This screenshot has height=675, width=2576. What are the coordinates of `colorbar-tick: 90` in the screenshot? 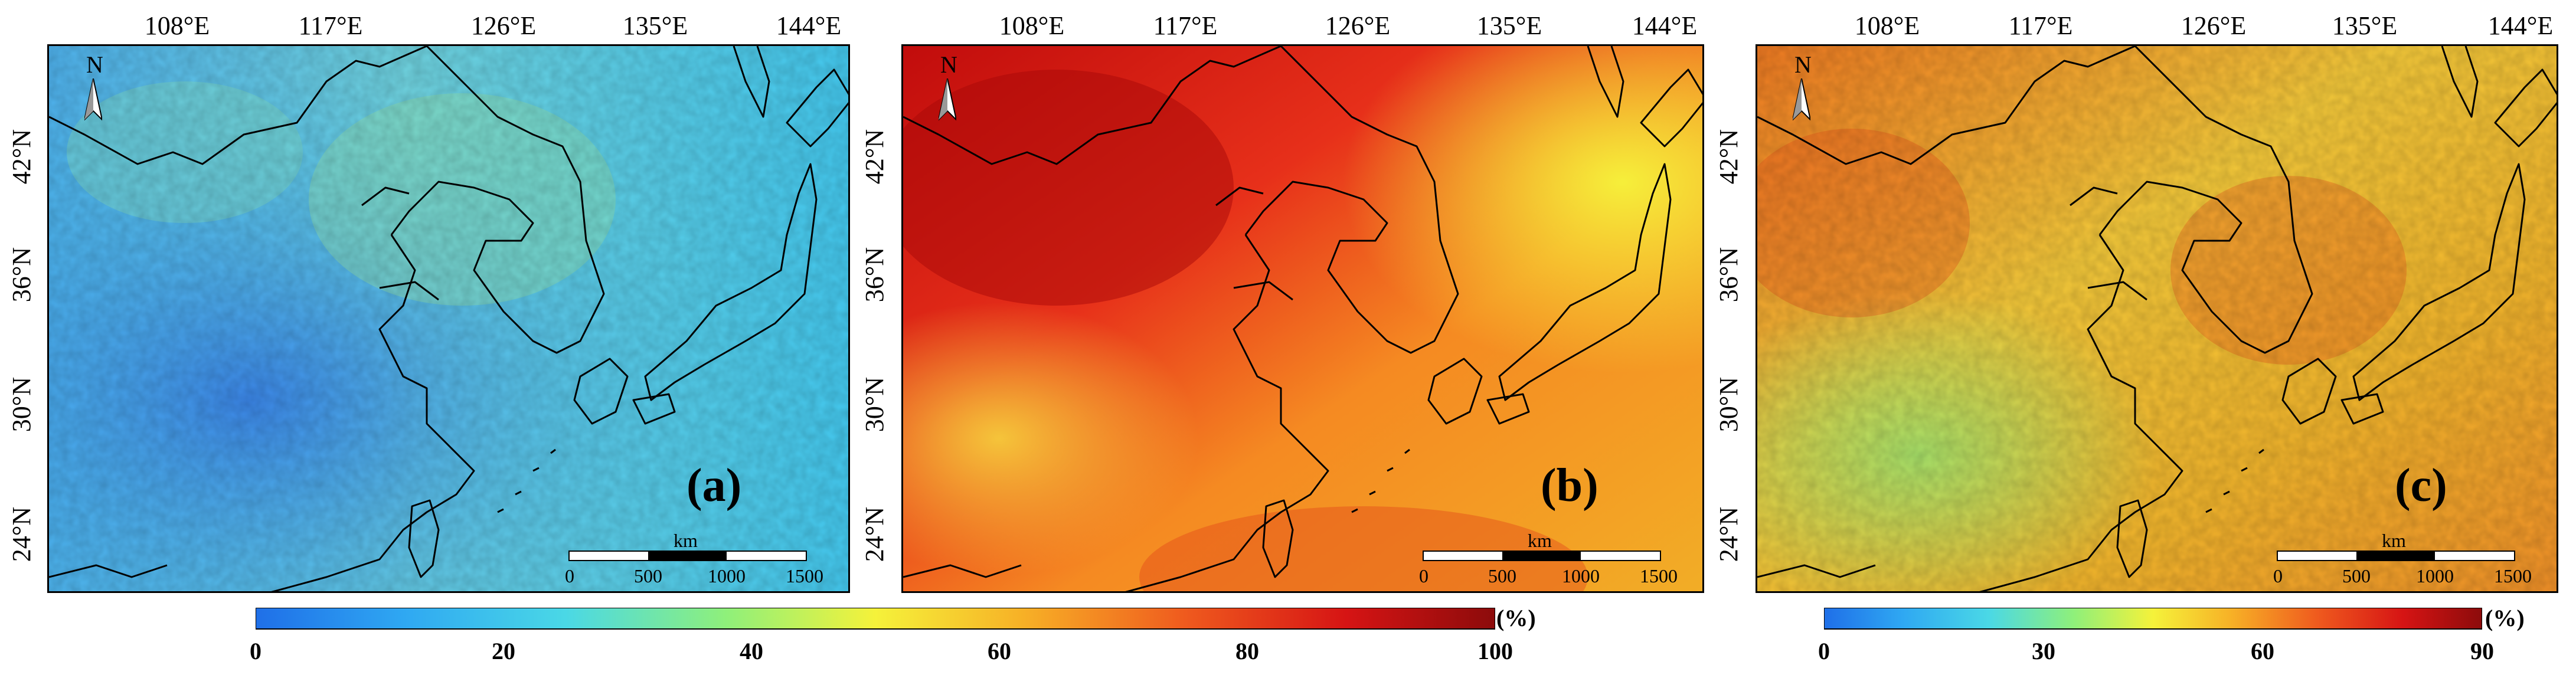 It's located at (2482, 651).